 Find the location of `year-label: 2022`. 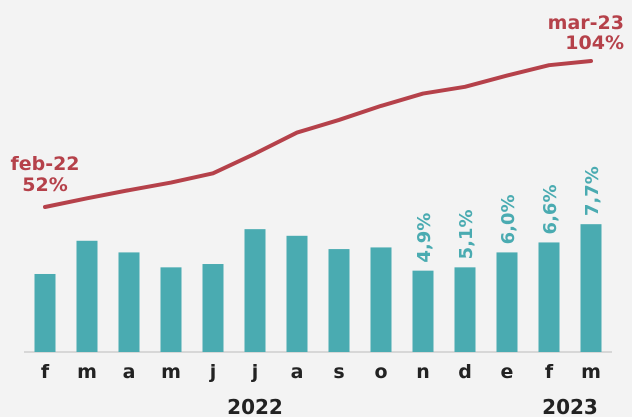

year-label: 2022 is located at coordinates (255, 406).